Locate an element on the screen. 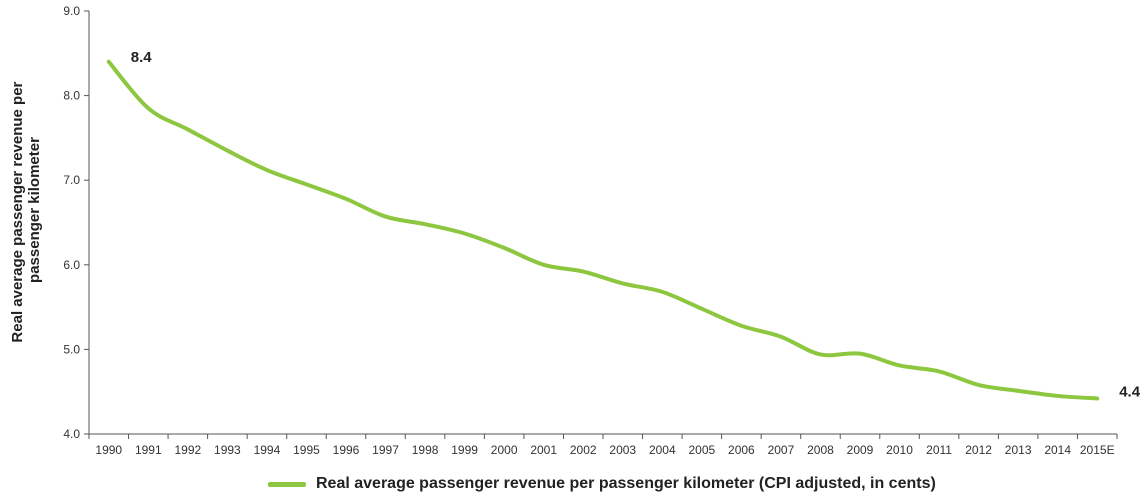 This screenshot has width=1146, height=499. x-tick-label: 1996 is located at coordinates (346, 450).